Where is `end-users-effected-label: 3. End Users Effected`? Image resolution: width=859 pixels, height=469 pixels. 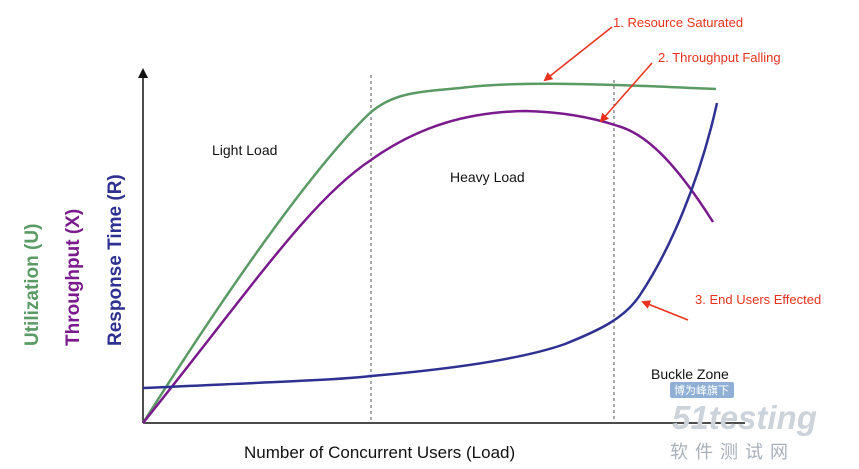
end-users-effected-label: 3. End Users Effected is located at coordinates (758, 299).